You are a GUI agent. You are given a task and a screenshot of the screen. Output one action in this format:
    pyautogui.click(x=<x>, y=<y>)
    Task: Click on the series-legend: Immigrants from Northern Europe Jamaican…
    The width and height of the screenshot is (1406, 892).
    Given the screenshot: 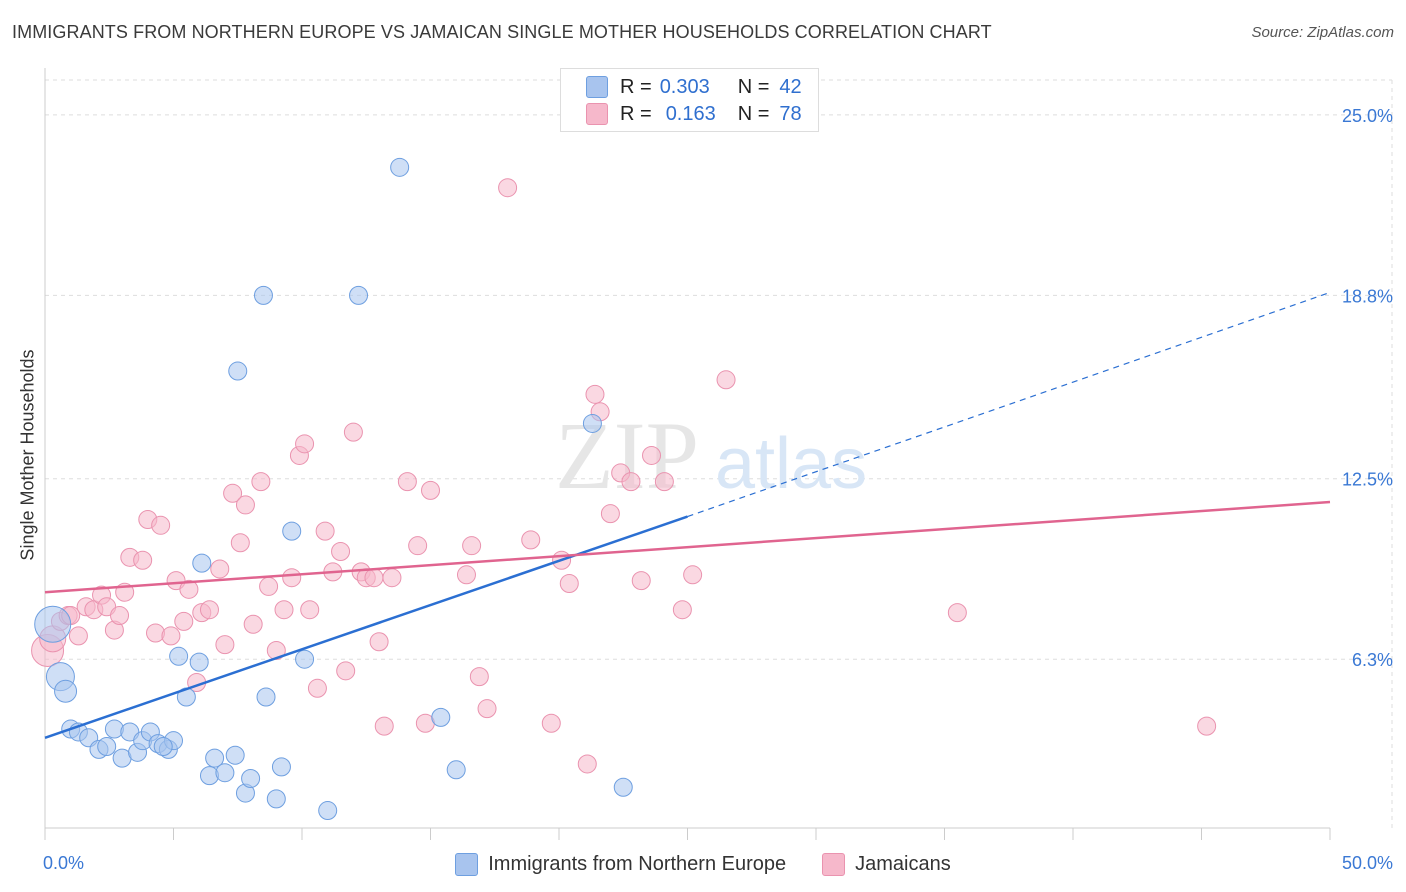 What is the action you would take?
    pyautogui.click(x=703, y=864)
    